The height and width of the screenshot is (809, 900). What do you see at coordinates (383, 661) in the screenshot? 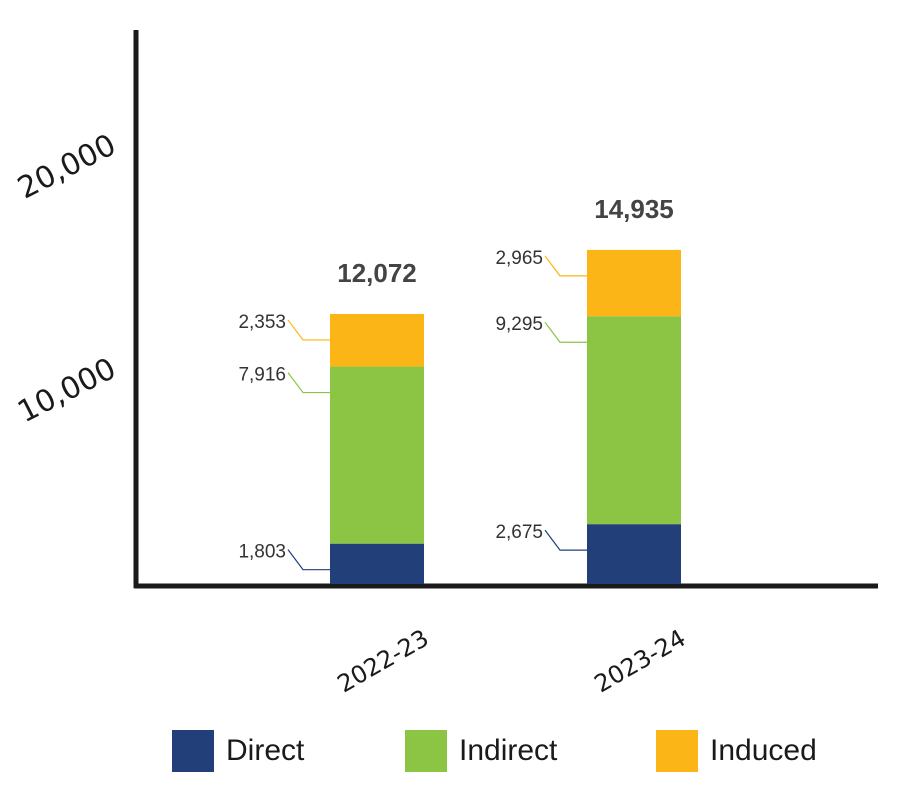
I see `x-tick-label: 2022-23` at bounding box center [383, 661].